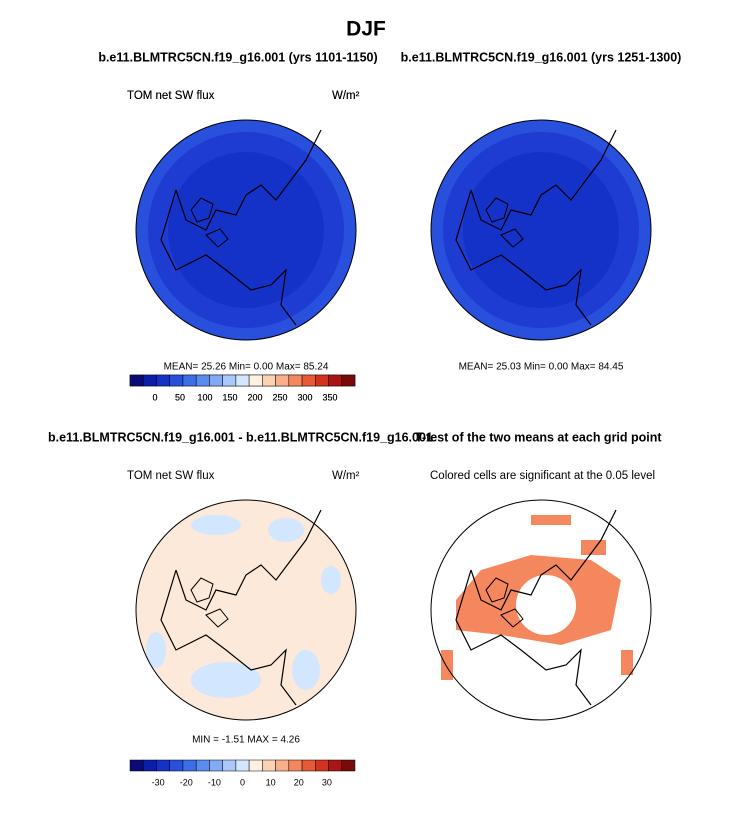 The image size is (733, 820). Describe the element at coordinates (541, 367) in the screenshot. I see `stats-label: MEAN= 25.03 Min= 0.00 Max= 84.45` at that location.